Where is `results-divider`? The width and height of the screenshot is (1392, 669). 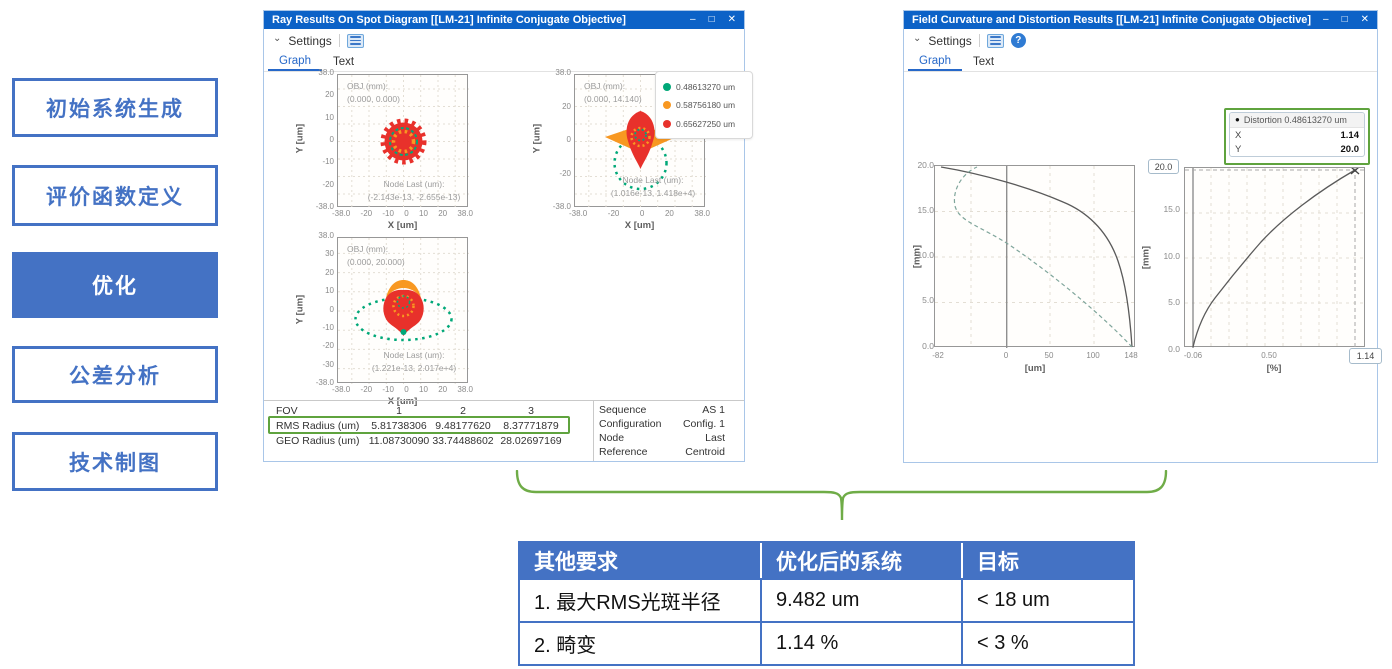 results-divider is located at coordinates (504, 400).